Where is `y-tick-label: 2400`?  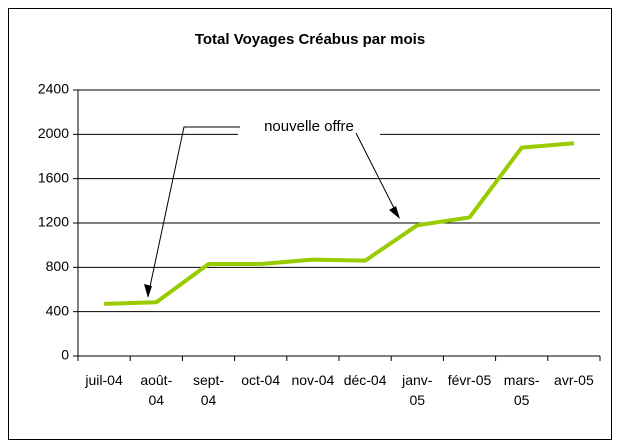 y-tick-label: 2400 is located at coordinates (53, 89).